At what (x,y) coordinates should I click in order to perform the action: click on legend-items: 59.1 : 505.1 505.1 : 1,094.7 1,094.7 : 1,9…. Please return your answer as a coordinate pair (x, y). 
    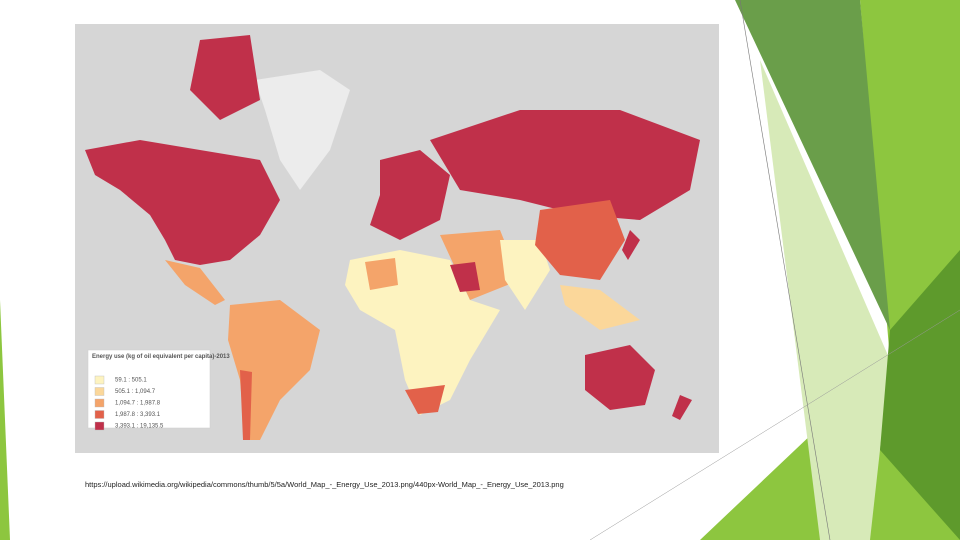
    Looking at the image, I should click on (129, 403).